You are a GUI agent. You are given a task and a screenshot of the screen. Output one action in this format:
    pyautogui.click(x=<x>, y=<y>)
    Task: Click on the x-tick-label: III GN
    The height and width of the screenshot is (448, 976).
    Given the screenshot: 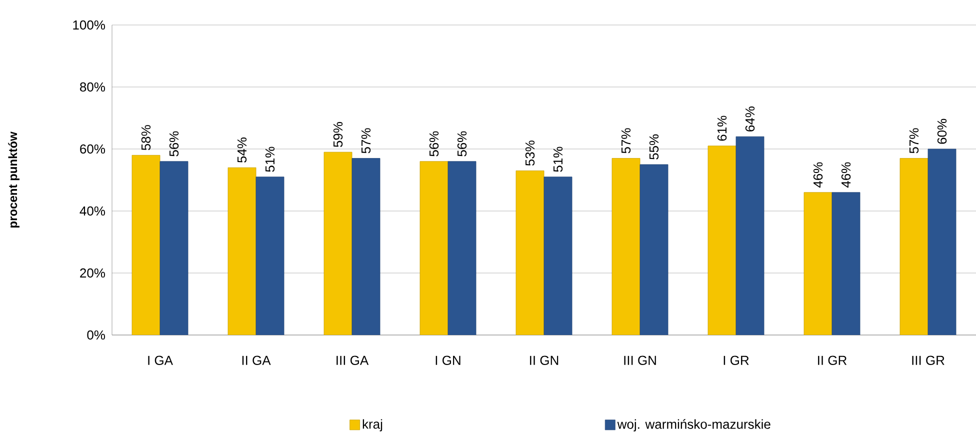 What is the action you would take?
    pyautogui.click(x=640, y=360)
    